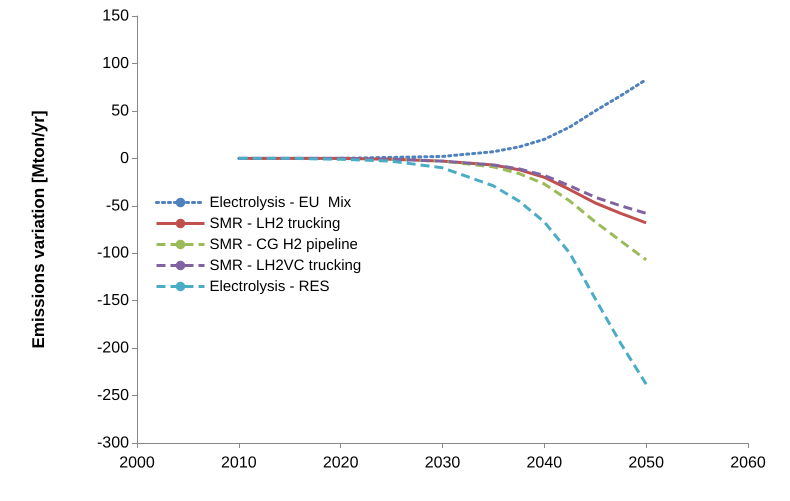 The height and width of the screenshot is (501, 790). What do you see at coordinates (275, 223) in the screenshot?
I see `legend-label: SMR - LH2 trucking` at bounding box center [275, 223].